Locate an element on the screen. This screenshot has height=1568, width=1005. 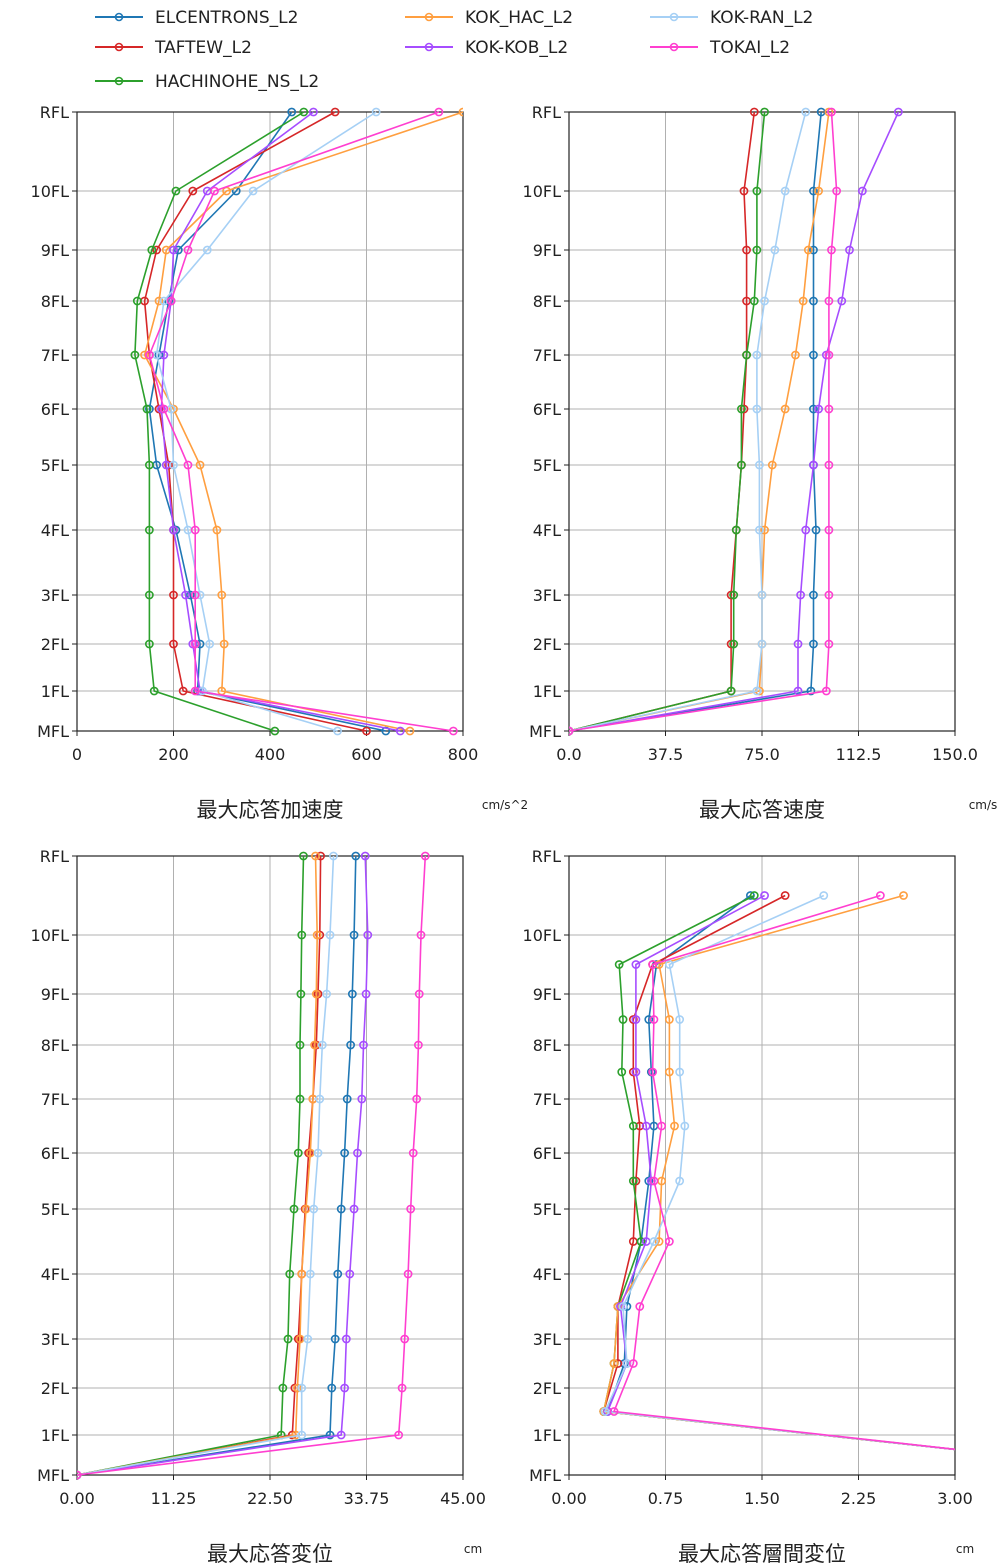
x-tick-label: 2.25 is located at coordinates (859, 1498).